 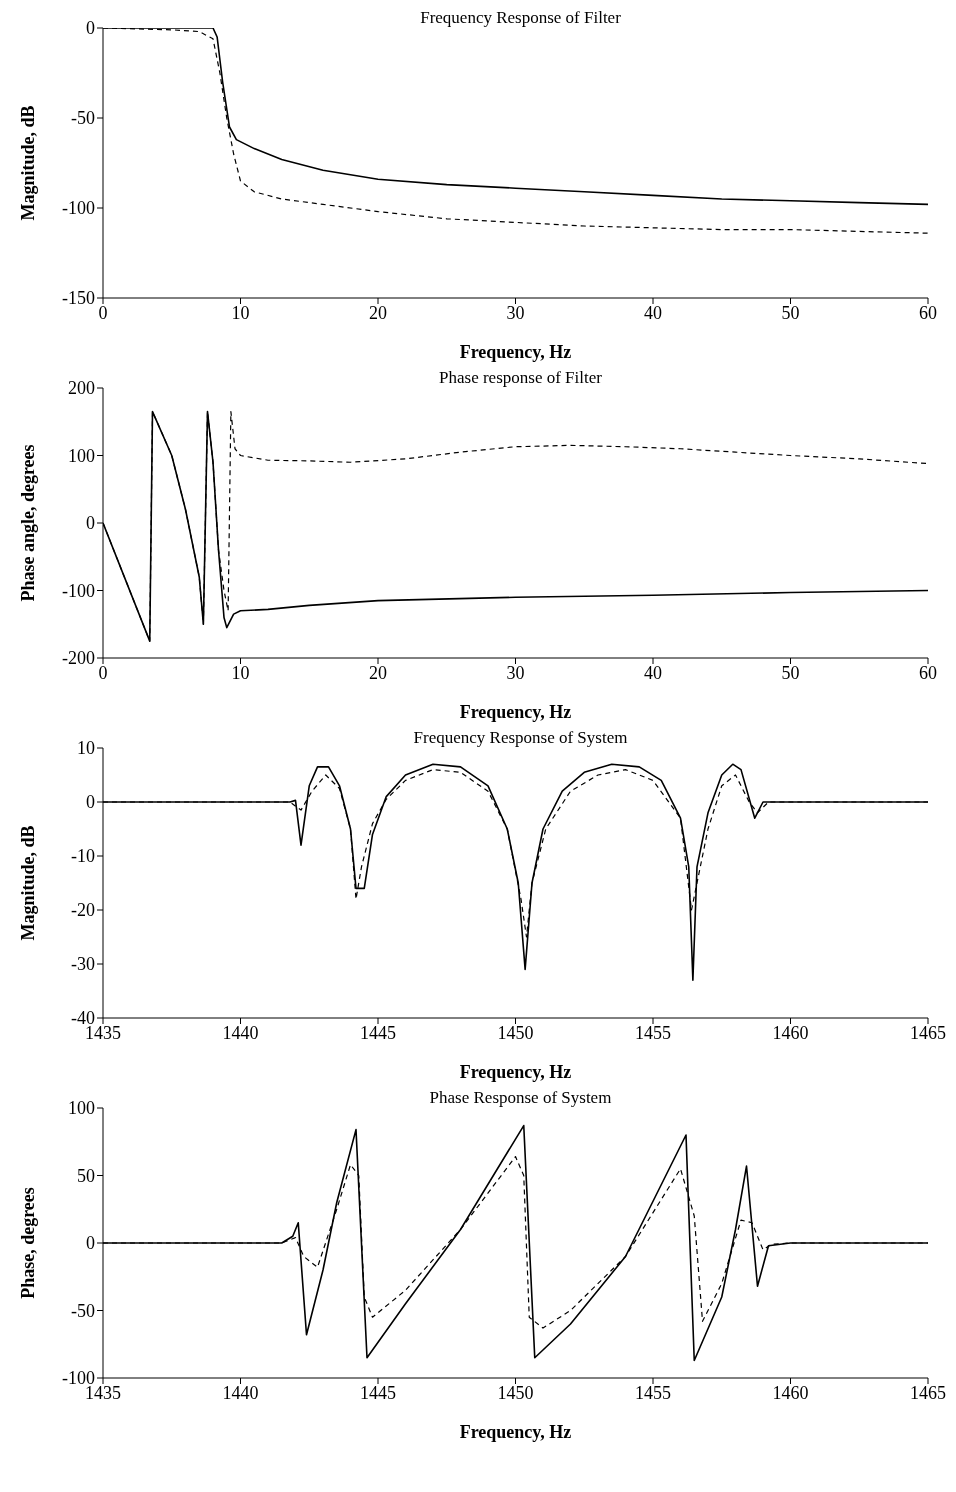 What do you see at coordinates (28, 1243) in the screenshot?
I see `y-axis-title: Phase, degrees` at bounding box center [28, 1243].